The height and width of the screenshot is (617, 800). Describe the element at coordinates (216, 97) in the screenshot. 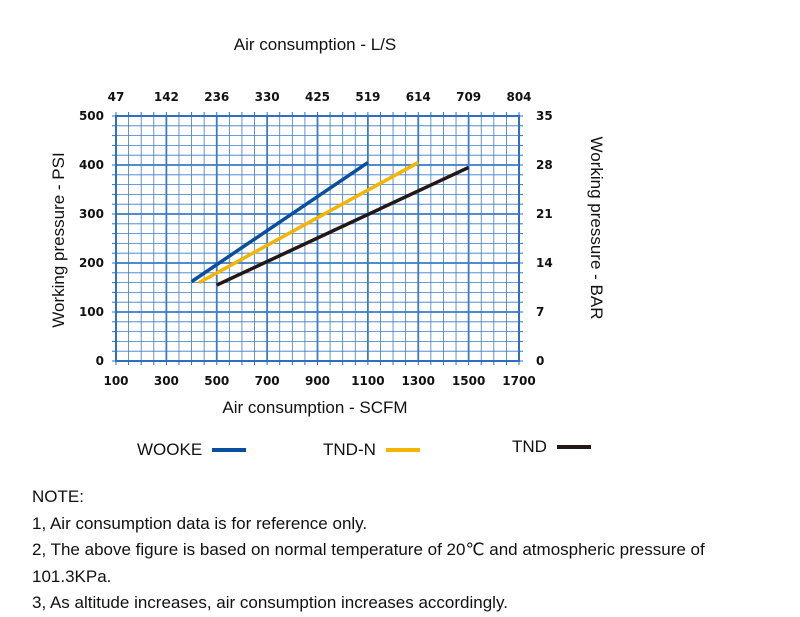

I see `top-tick-label: 236` at that location.